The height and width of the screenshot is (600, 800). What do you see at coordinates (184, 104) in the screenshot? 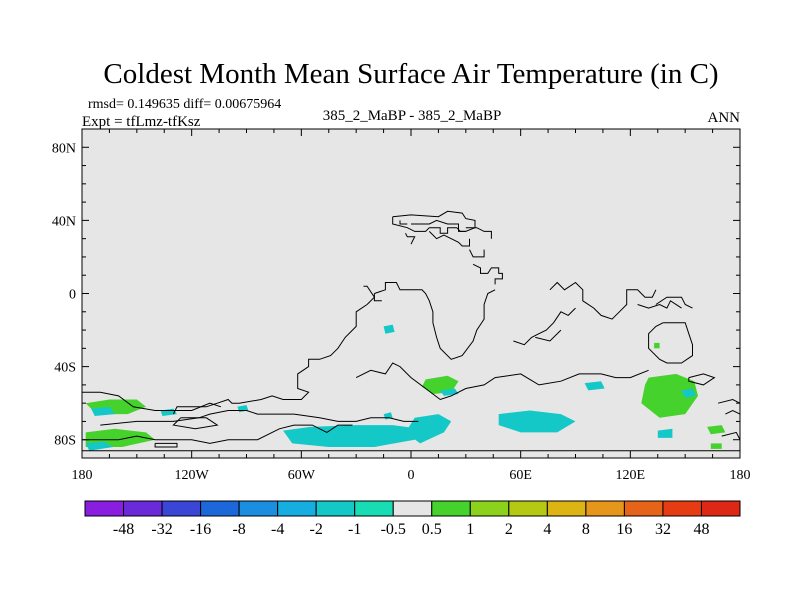
I see `stats-text: rmsd= 0.149635 diff= 0.00675964` at bounding box center [184, 104].